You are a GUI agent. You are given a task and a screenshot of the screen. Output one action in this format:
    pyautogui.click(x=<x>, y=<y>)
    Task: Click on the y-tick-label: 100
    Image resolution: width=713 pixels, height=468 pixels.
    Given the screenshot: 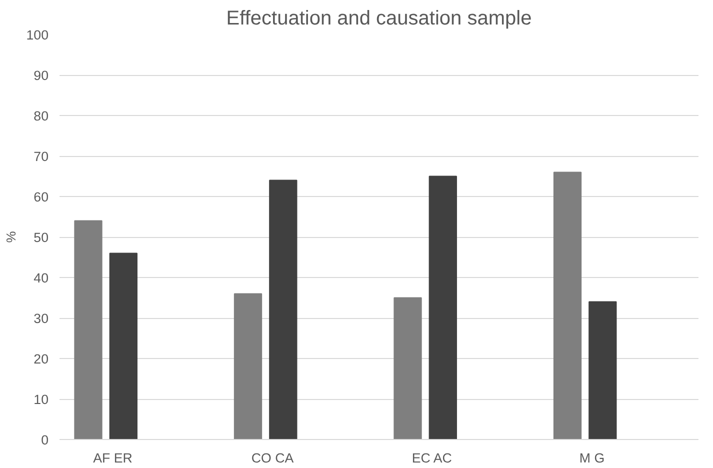 What is the action you would take?
    pyautogui.click(x=37, y=35)
    